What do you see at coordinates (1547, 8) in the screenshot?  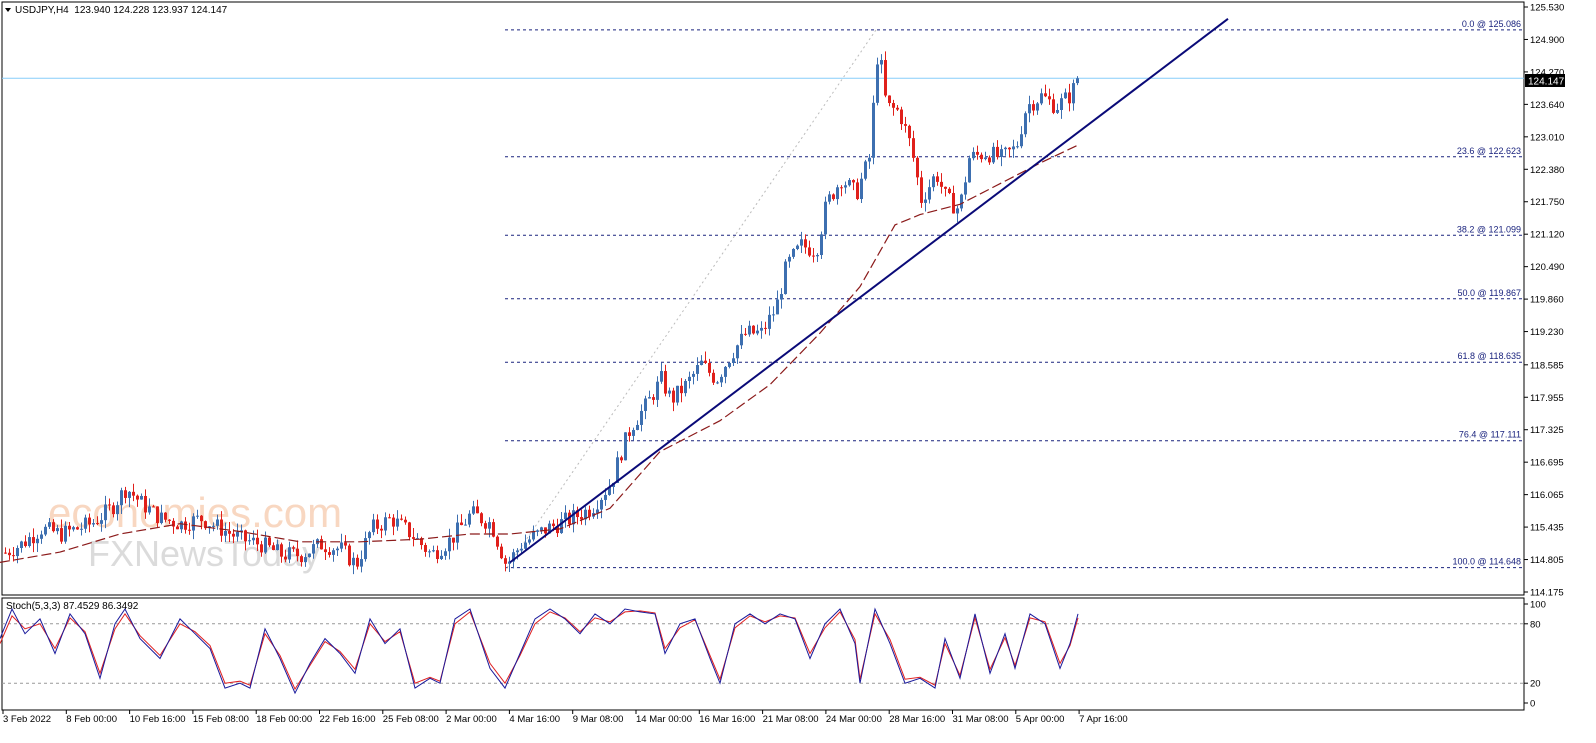 I see `price-tick-label: 125.530` at bounding box center [1547, 8].